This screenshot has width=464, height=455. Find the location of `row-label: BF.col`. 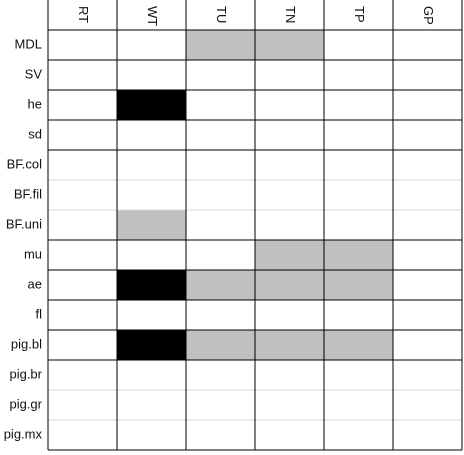

row-label: BF.col is located at coordinates (25, 163).